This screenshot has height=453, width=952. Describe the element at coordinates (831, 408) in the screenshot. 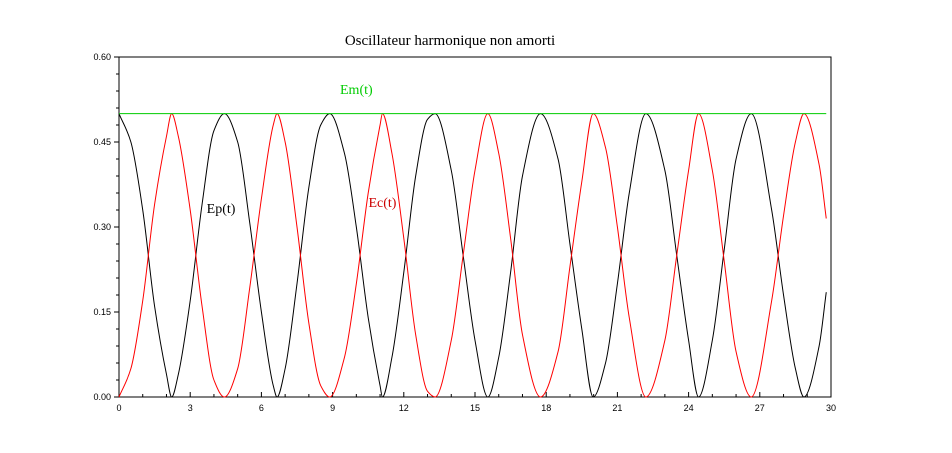

I see `x-tick-label: 30` at that location.